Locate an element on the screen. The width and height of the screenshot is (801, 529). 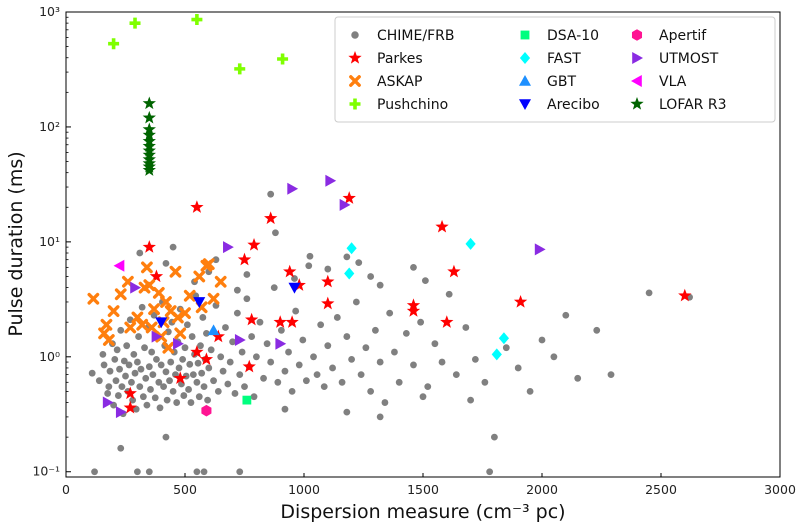
legend-item-pushchino: Pushchino is located at coordinates (398, 105).